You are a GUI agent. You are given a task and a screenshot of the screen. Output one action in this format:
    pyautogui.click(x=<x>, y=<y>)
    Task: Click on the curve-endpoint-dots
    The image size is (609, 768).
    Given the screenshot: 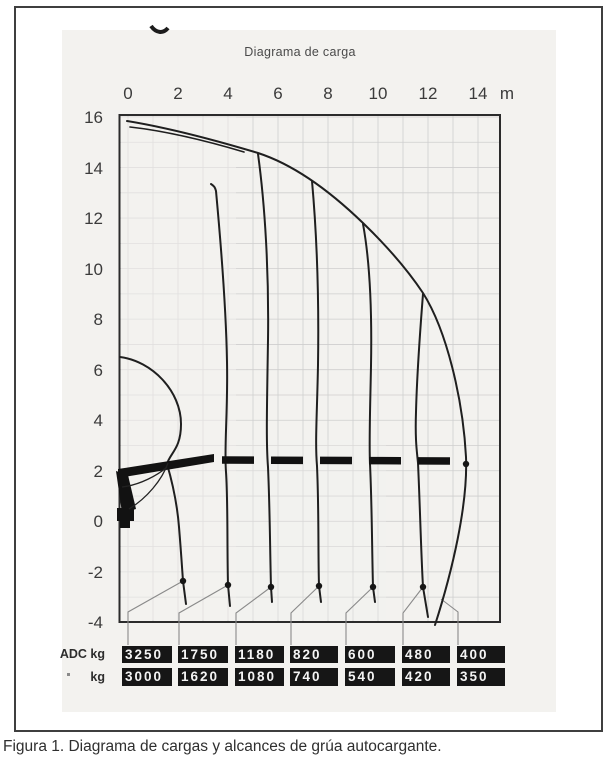 What is the action you would take?
    pyautogui.click(x=324, y=525)
    